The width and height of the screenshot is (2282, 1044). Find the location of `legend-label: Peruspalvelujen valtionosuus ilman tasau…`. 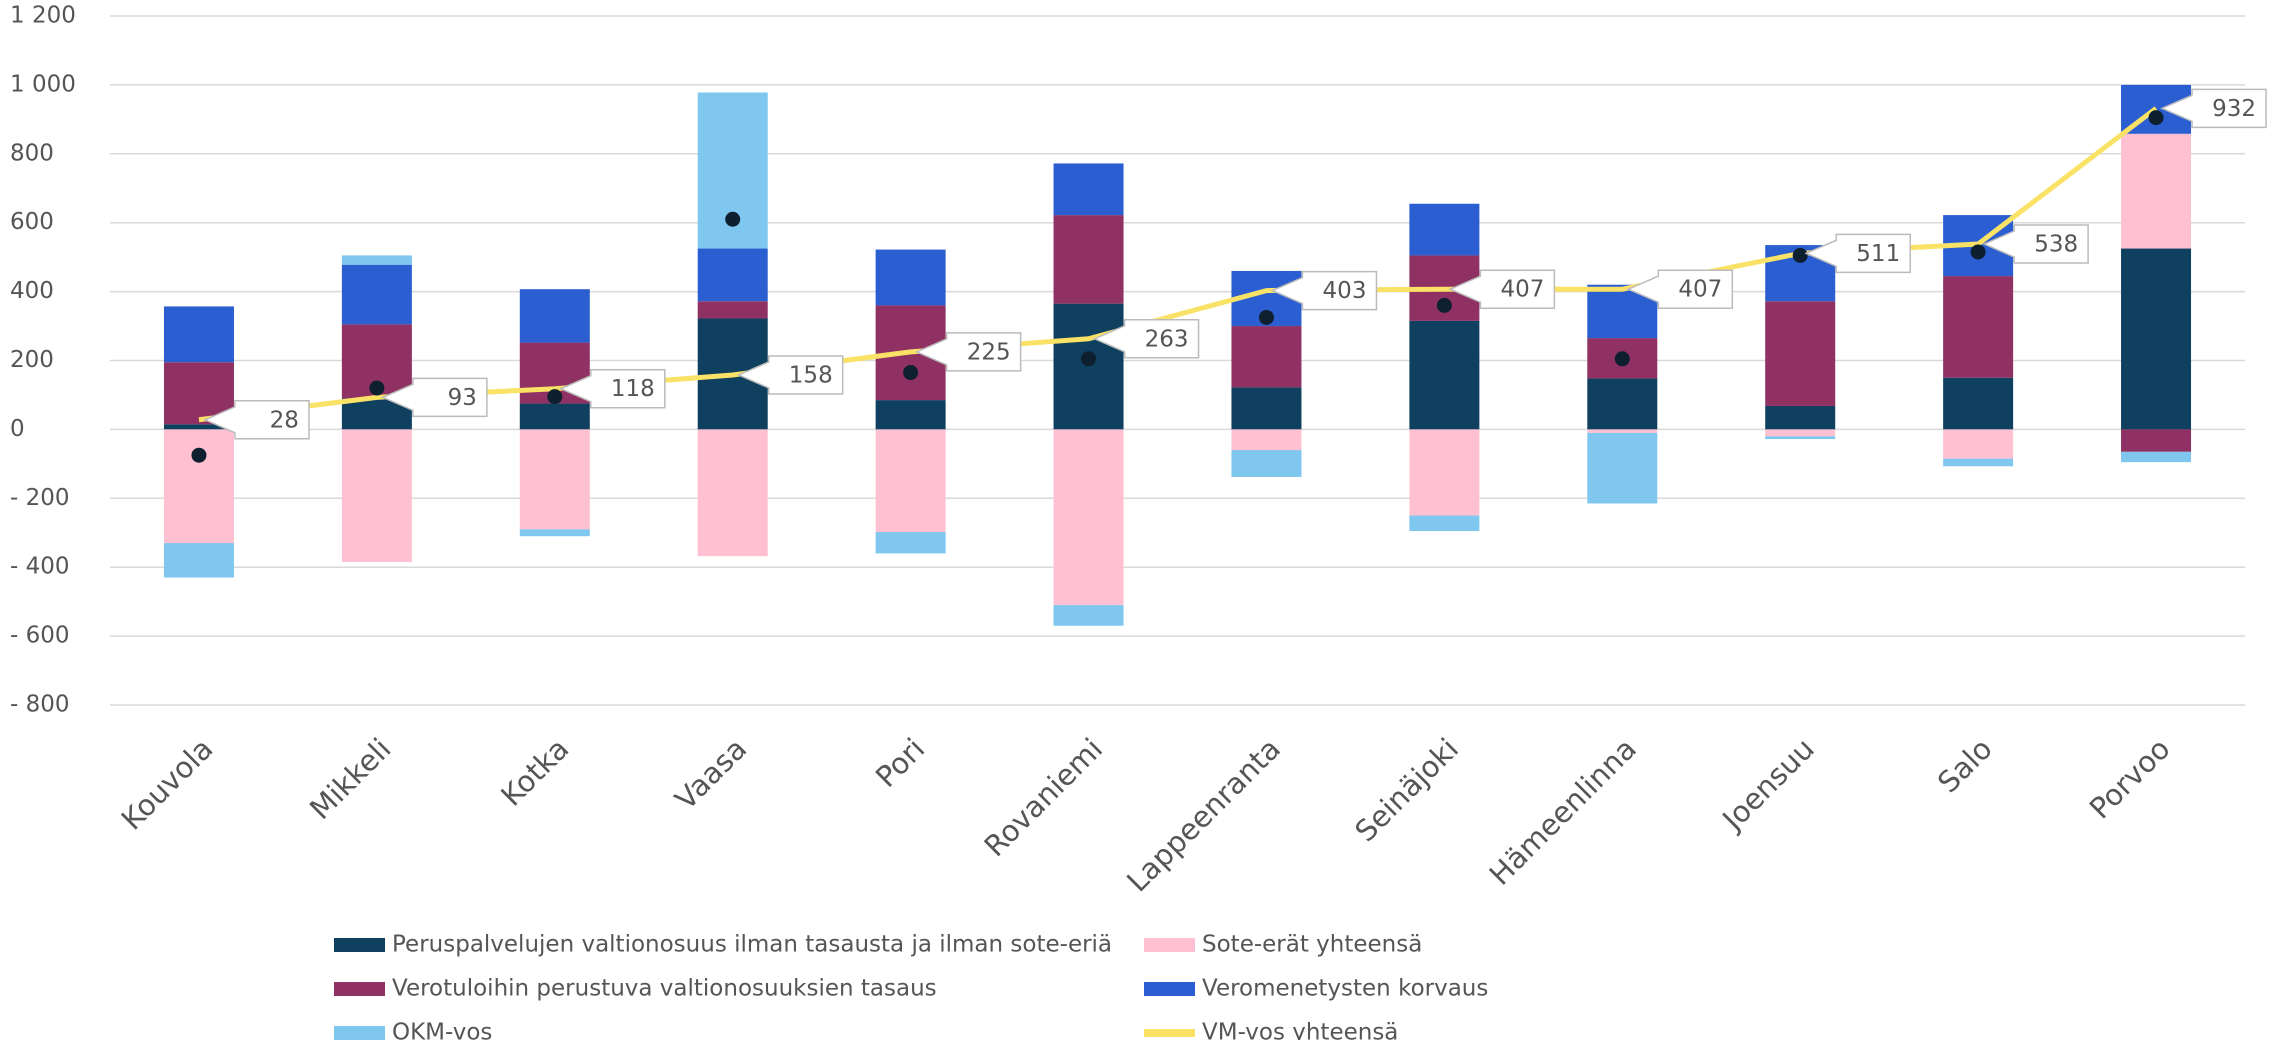

legend-label: Peruspalvelujen valtionosuus ilman tasau… is located at coordinates (752, 945).